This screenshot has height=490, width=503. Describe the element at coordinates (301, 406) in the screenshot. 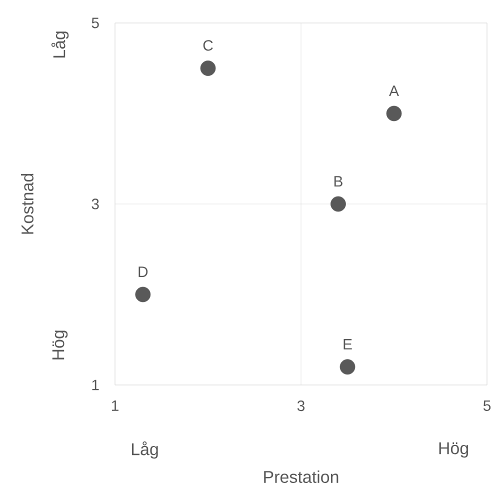

I see `x-tick-label: 3` at that location.